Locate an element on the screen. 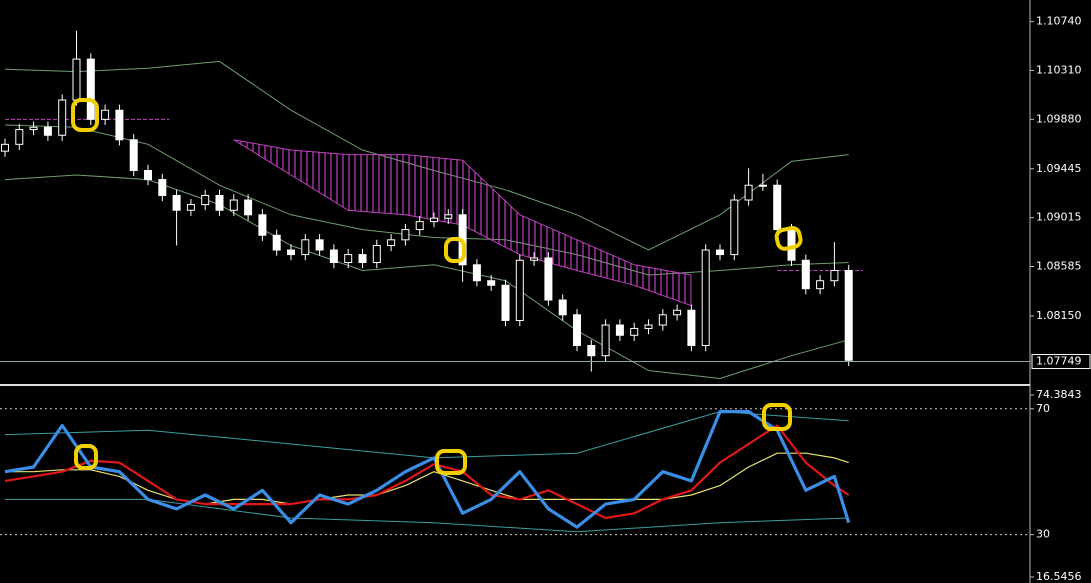  y-tick-label: 1.10740 is located at coordinates (1059, 21).